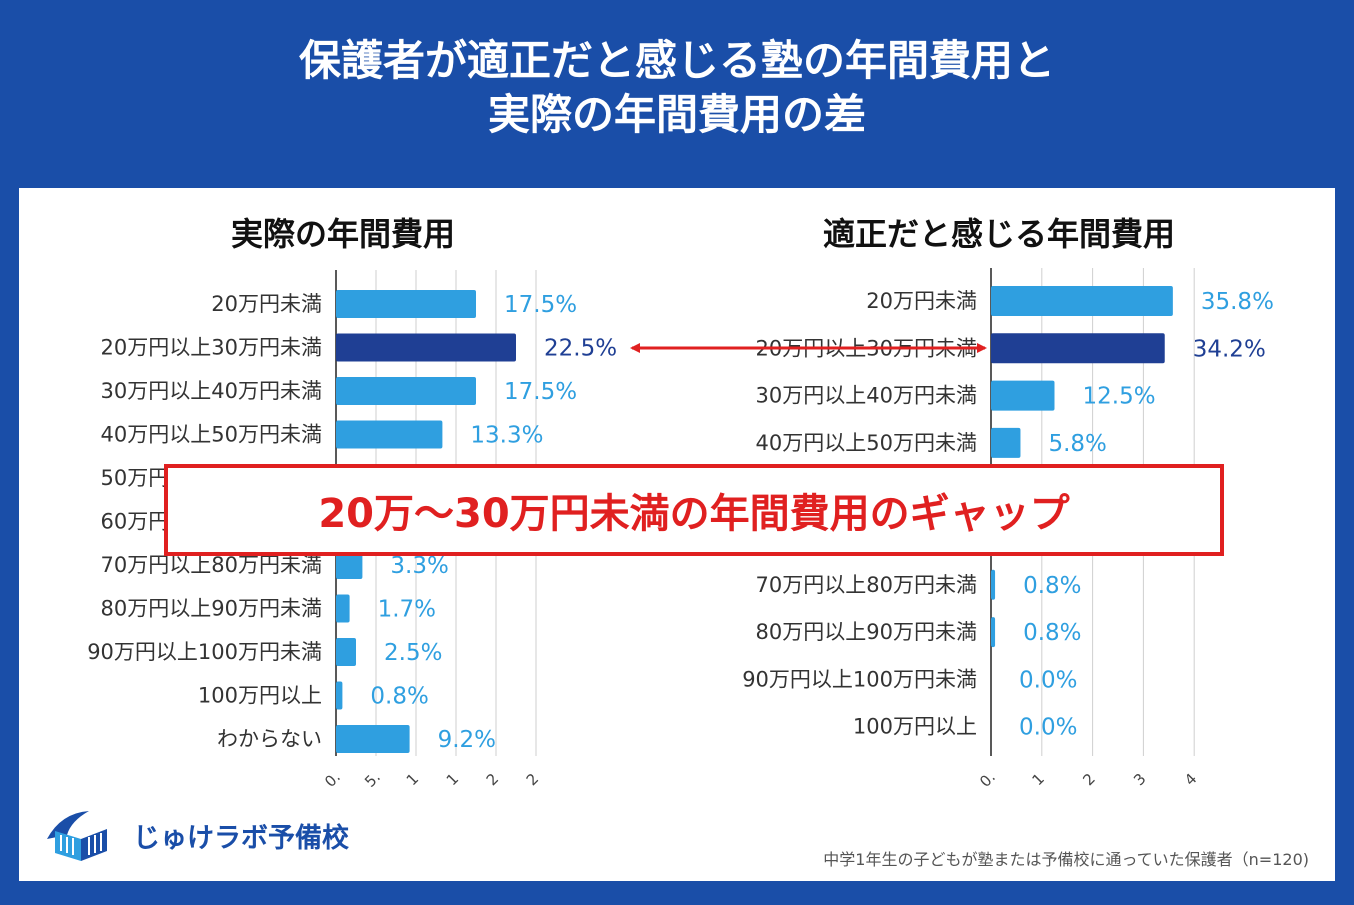 This screenshot has height=905, width=1354. Describe the element at coordinates (413, 653) in the screenshot. I see `value-label: 2.5%` at that location.